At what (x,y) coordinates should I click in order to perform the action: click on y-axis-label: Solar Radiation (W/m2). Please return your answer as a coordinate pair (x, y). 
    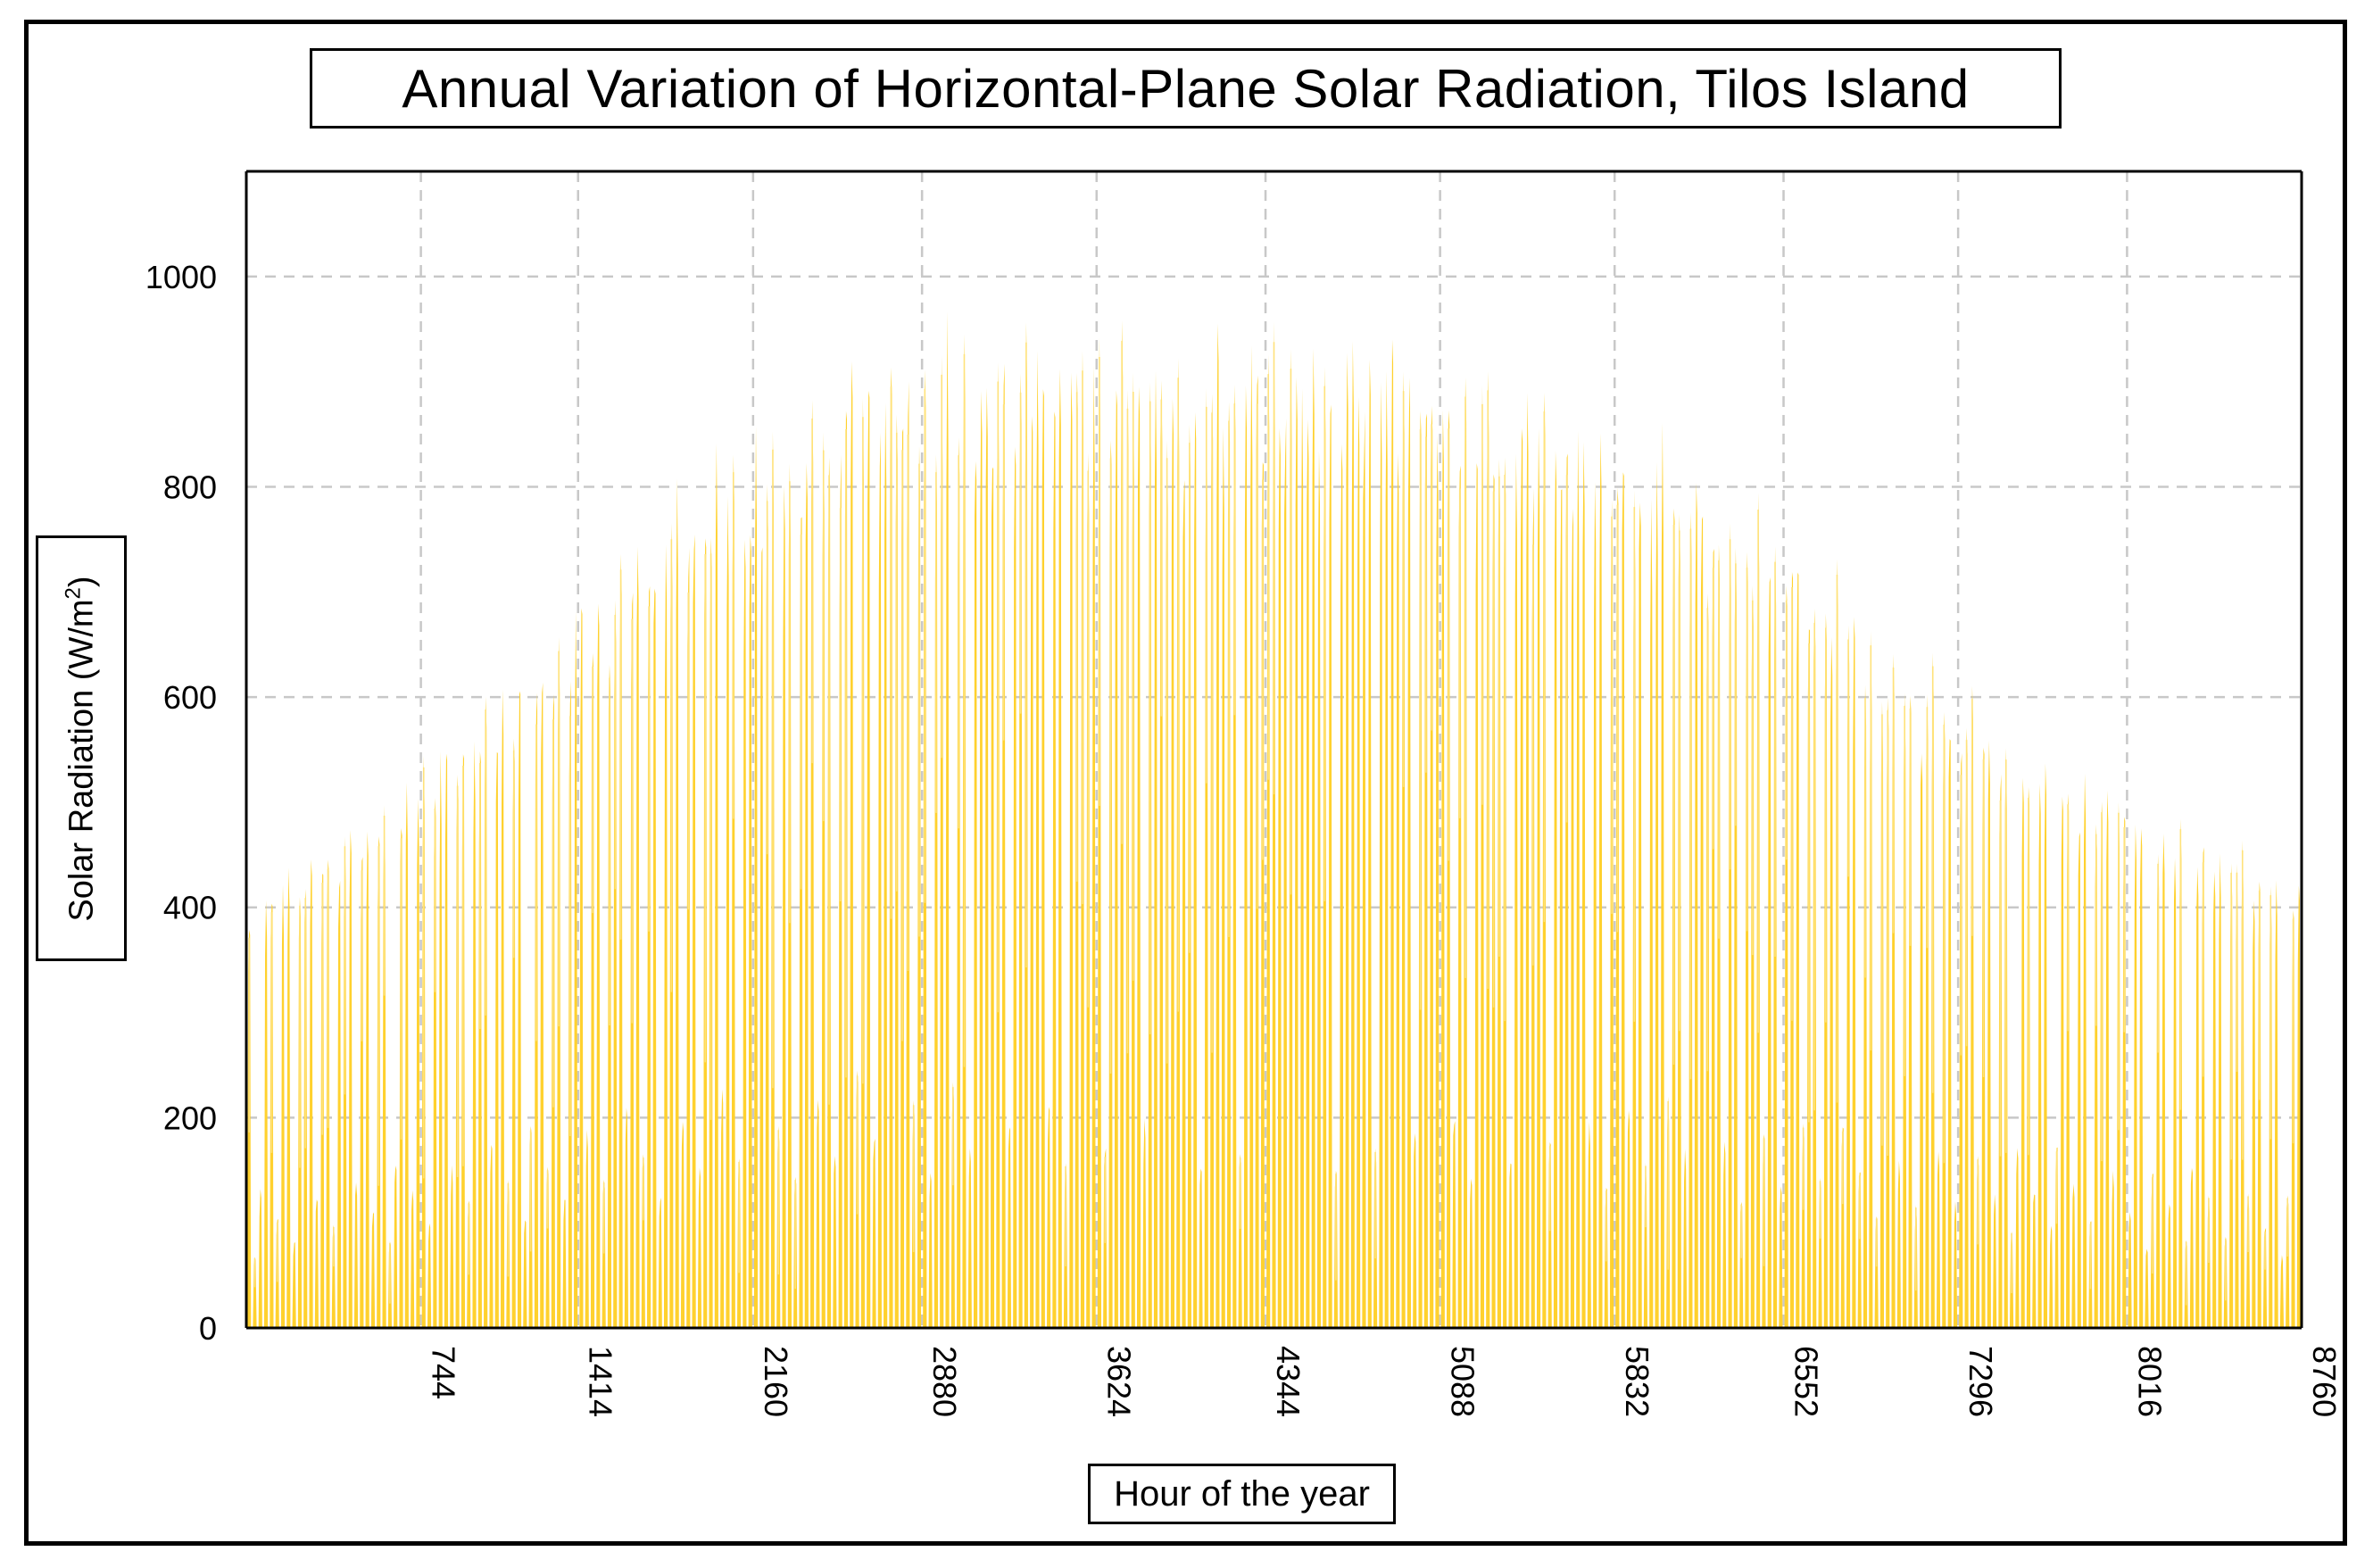
    Looking at the image, I should click on (82, 748).